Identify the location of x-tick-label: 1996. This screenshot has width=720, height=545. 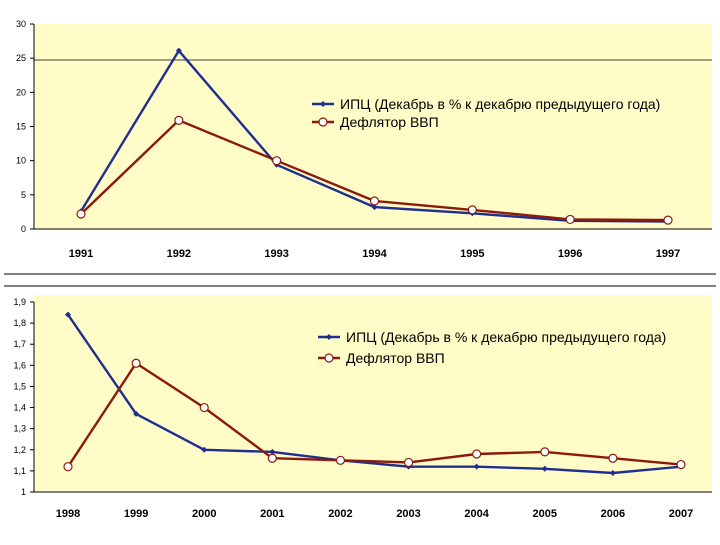
(570, 254).